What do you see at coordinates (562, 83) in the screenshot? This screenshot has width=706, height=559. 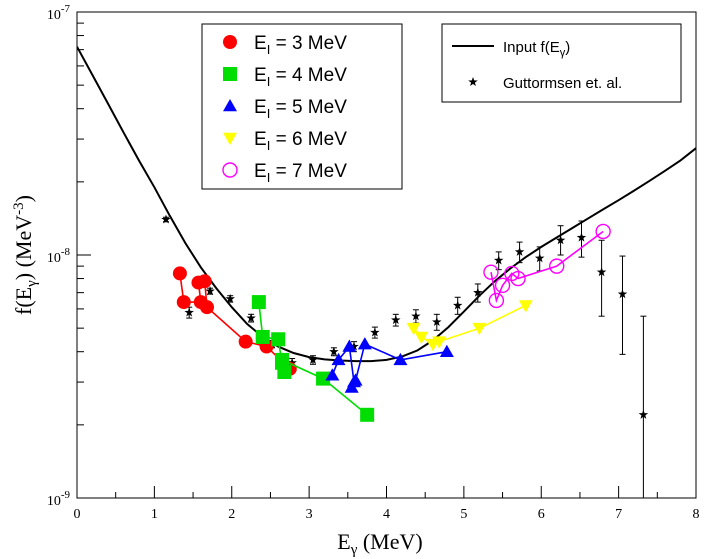 I see `legend-label-guttormsen: Guttormsen et. al.` at bounding box center [562, 83].